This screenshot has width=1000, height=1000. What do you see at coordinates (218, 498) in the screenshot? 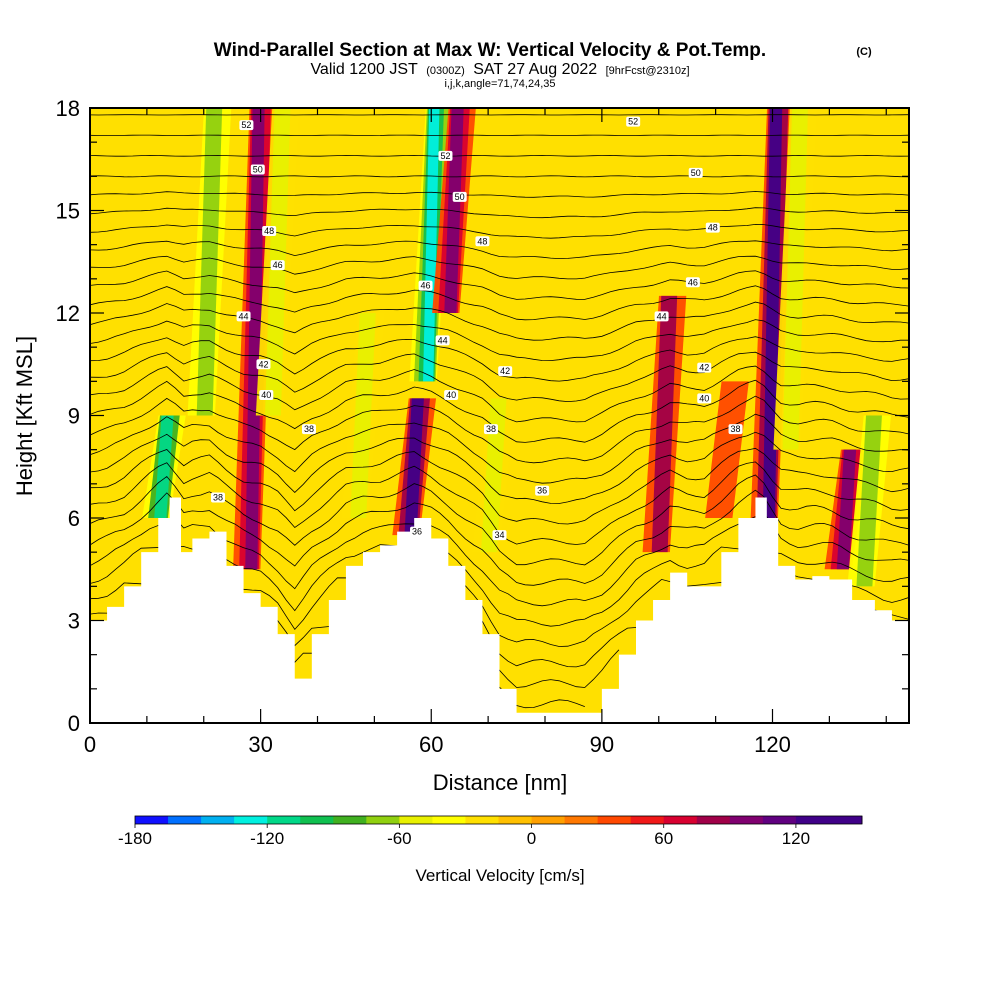
I see `theta-label-8: 38` at bounding box center [218, 498].